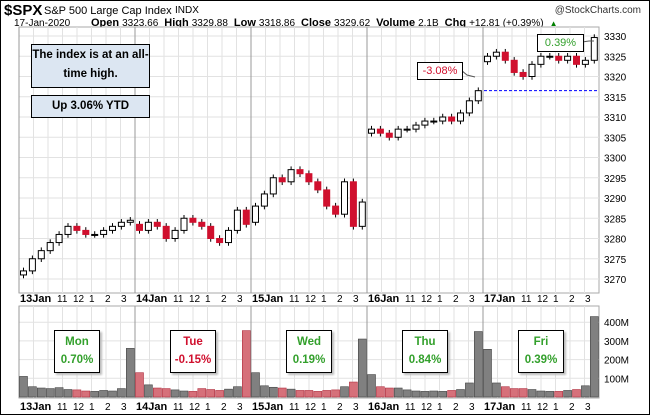 This screenshot has width=650, height=415. I want to click on triangle-up-icon: ▲, so click(553, 23).